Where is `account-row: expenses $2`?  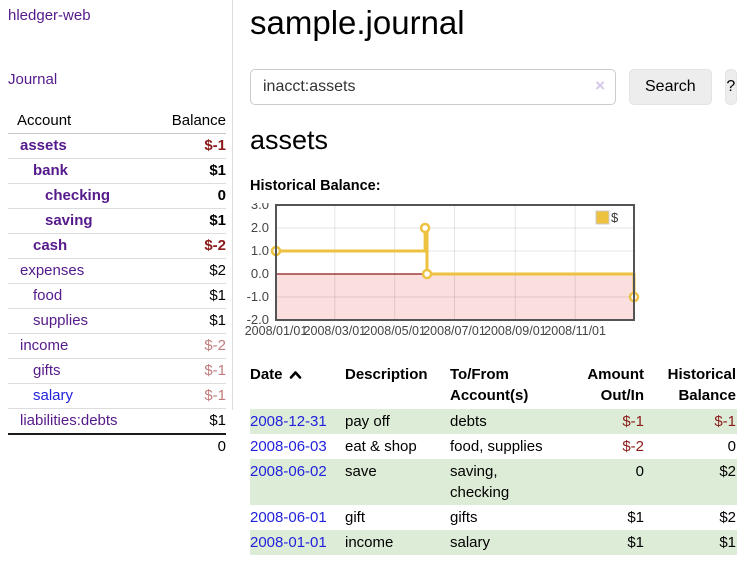 account-row: expenses $2 is located at coordinates (117, 271).